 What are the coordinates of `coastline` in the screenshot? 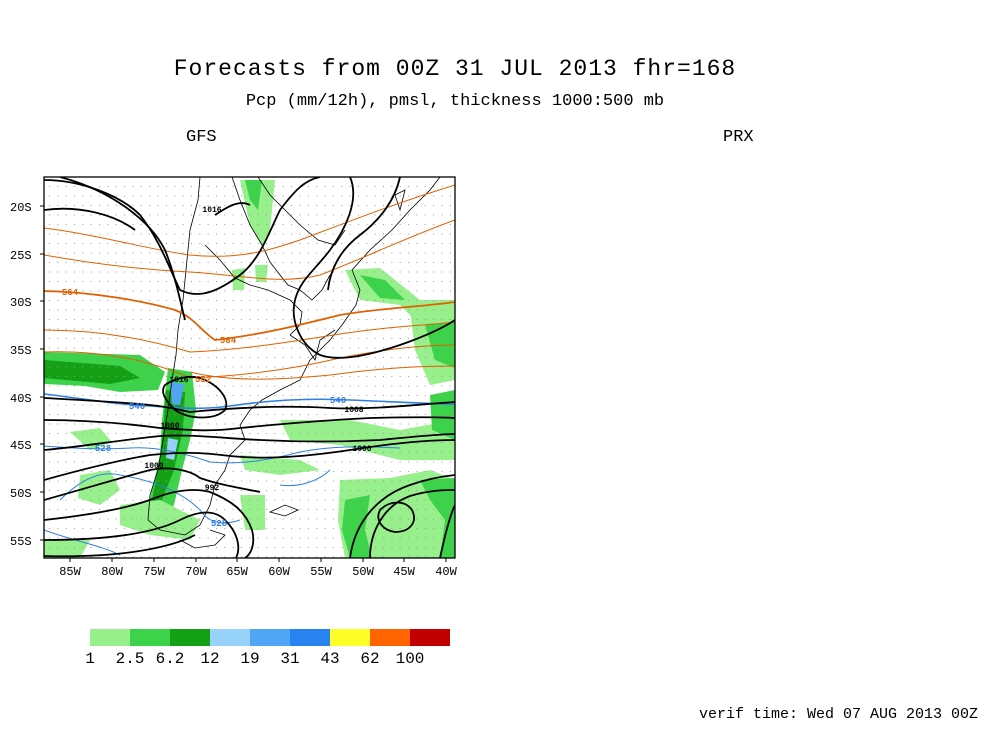 It's located at (400, 200).